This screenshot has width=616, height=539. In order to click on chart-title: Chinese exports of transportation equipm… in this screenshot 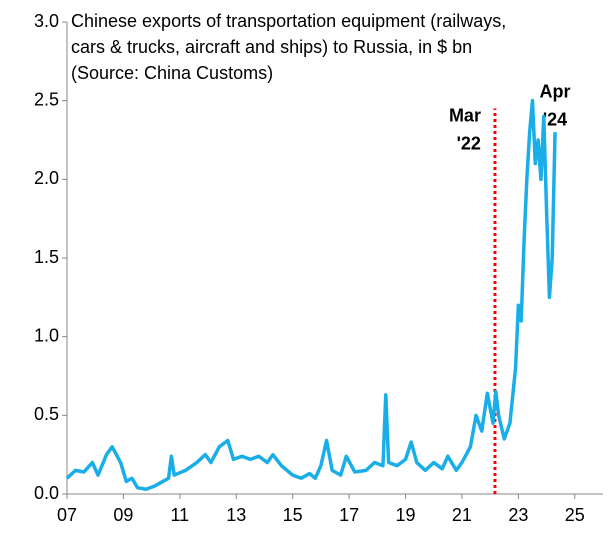, I will do `click(288, 21)`.